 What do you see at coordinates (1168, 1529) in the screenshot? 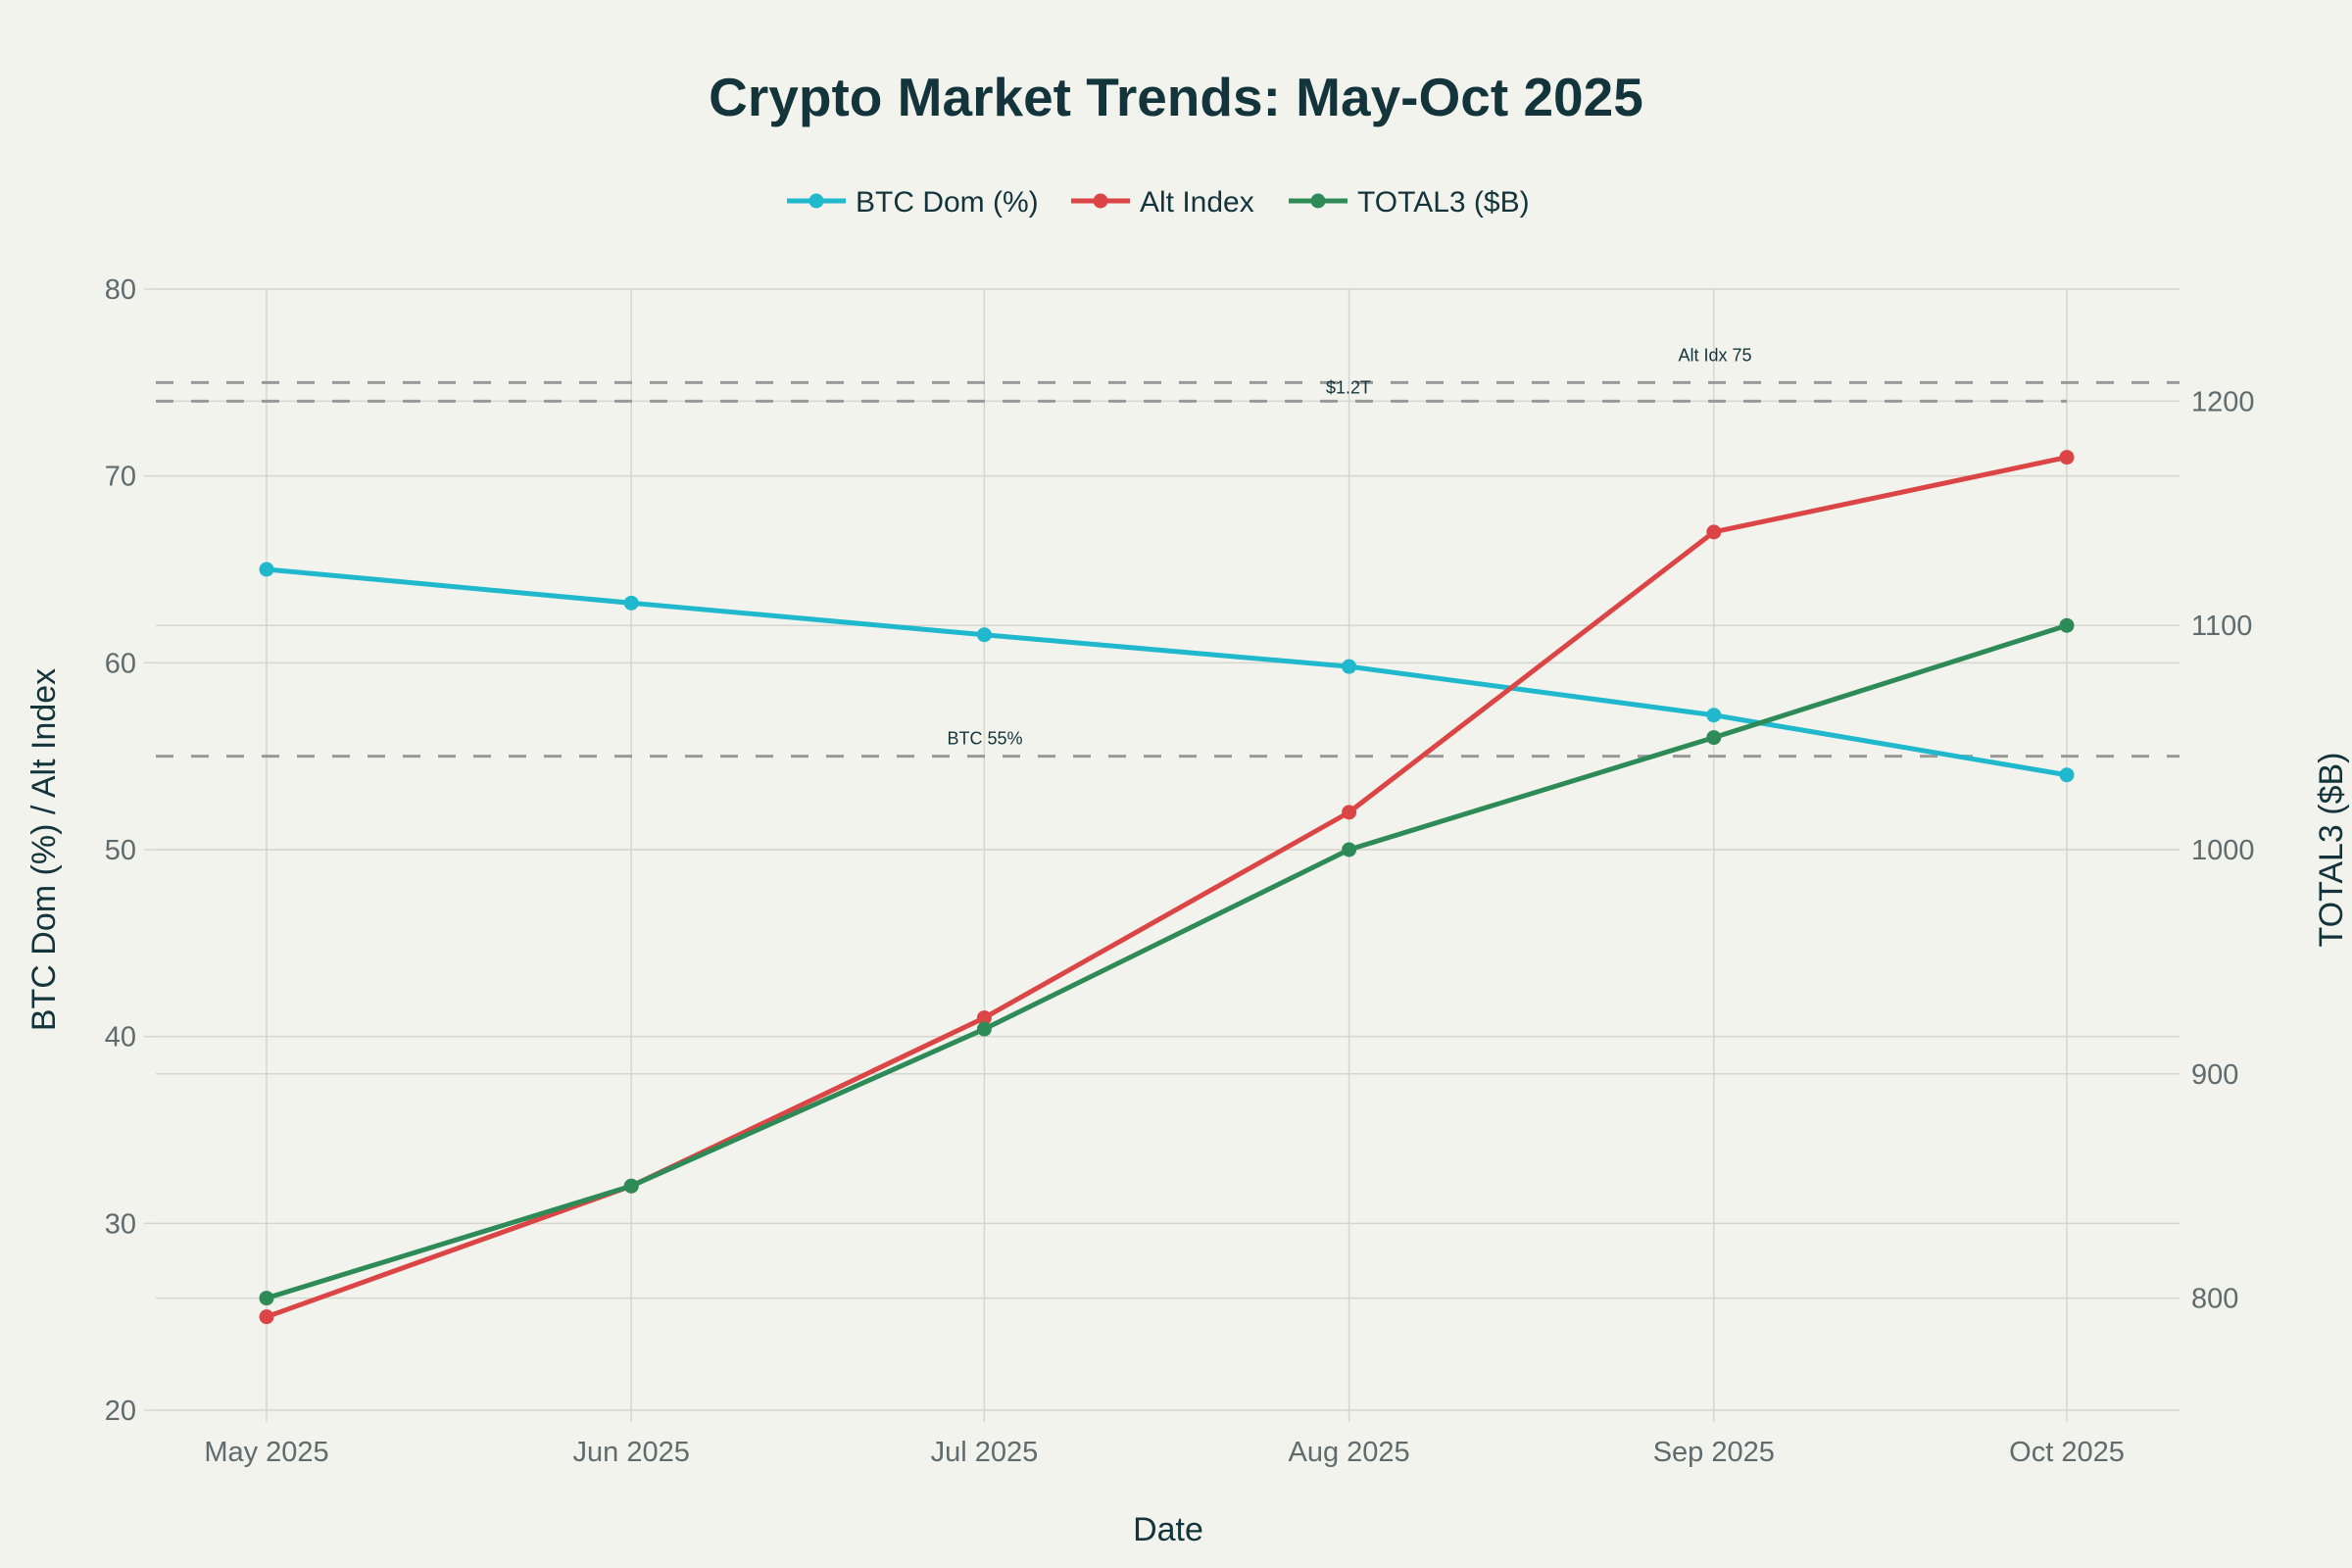
I see `x-axis-label: Date` at bounding box center [1168, 1529].